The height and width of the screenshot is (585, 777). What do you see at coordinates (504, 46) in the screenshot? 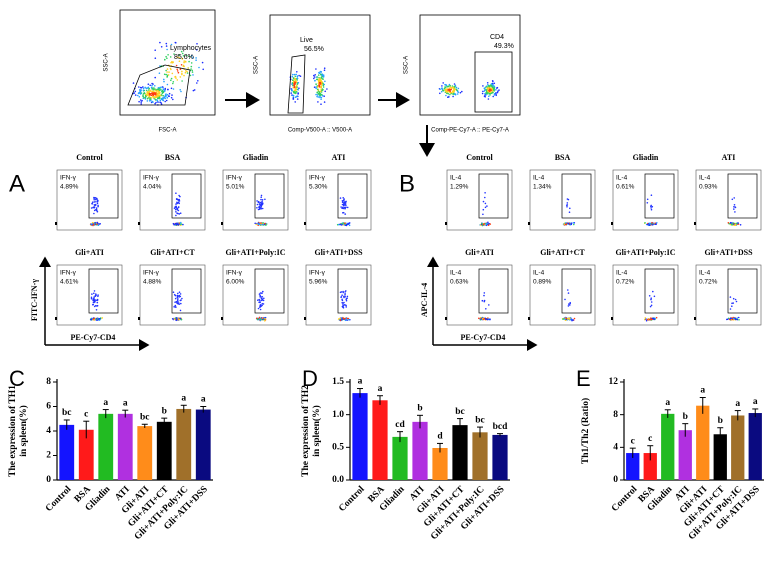
I see `gate-percent: 49.3%` at bounding box center [504, 46].